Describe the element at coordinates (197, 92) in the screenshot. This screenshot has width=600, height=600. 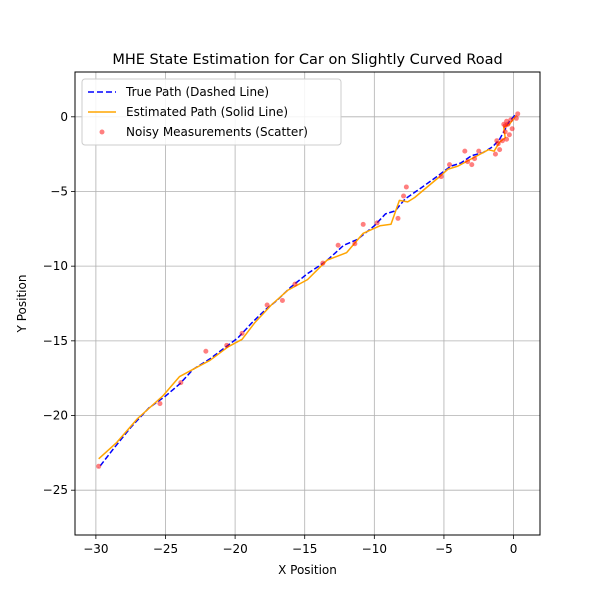
I see `legend-true-path-label: True Path (Dashed Line)` at that location.